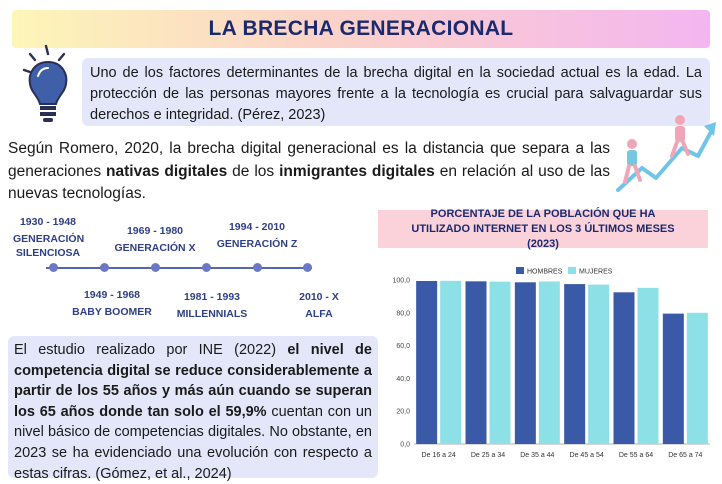 This screenshot has height=484, width=722. Describe the element at coordinates (257, 244) in the screenshot. I see `timeline-generation: GENERACIÓN Z` at that location.